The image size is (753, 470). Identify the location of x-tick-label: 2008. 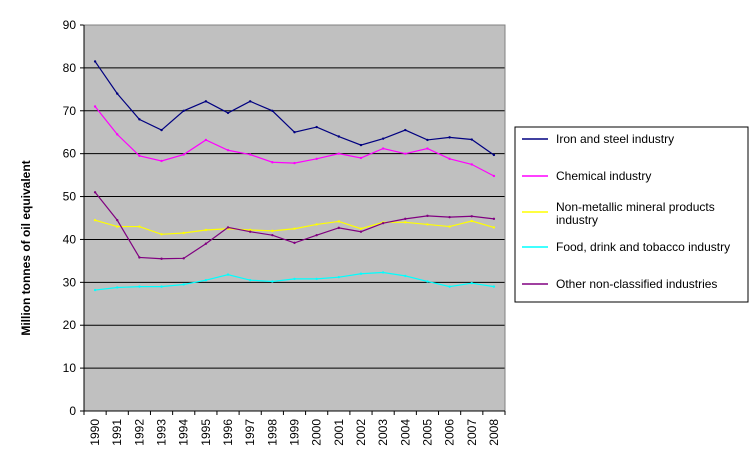
(494, 432).